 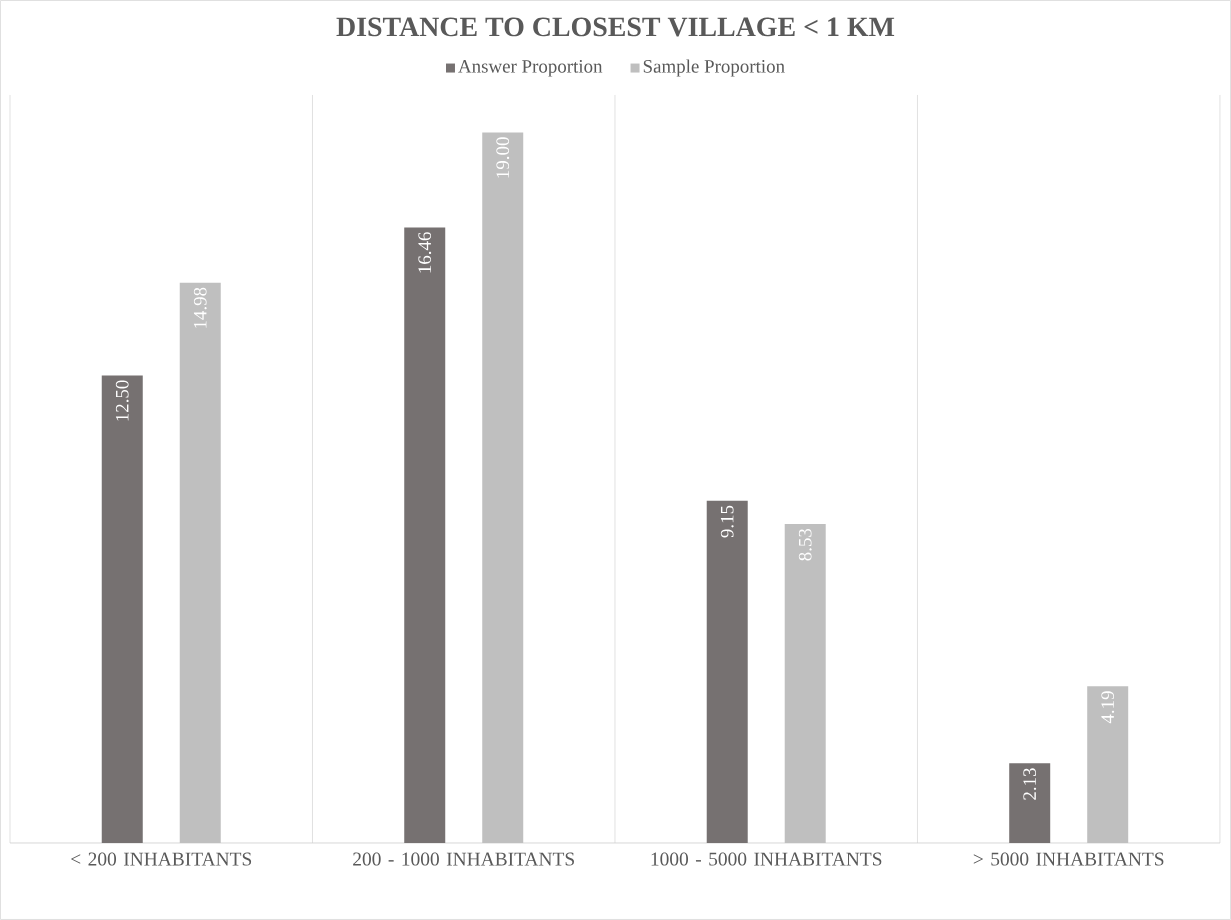 What do you see at coordinates (1068, 859) in the screenshot?
I see `x-tick-label: > 5000 INHABITANTS` at bounding box center [1068, 859].